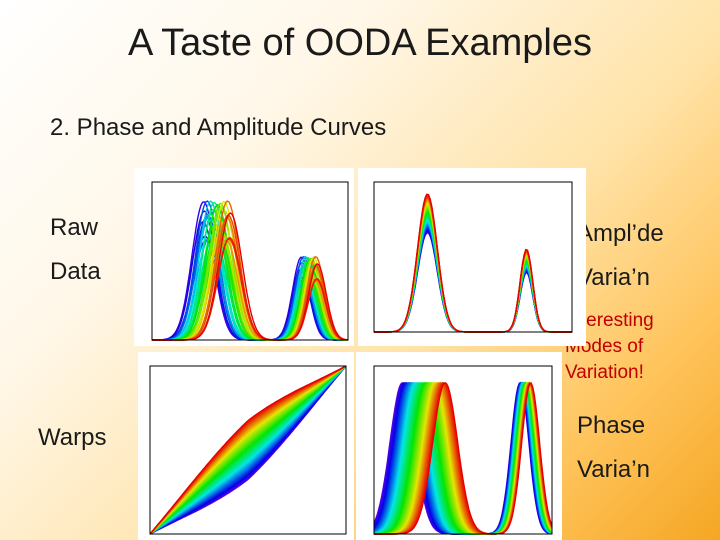  What do you see at coordinates (620, 233) in the screenshot?
I see `ampl-label-line1: Ampl’de` at bounding box center [620, 233].